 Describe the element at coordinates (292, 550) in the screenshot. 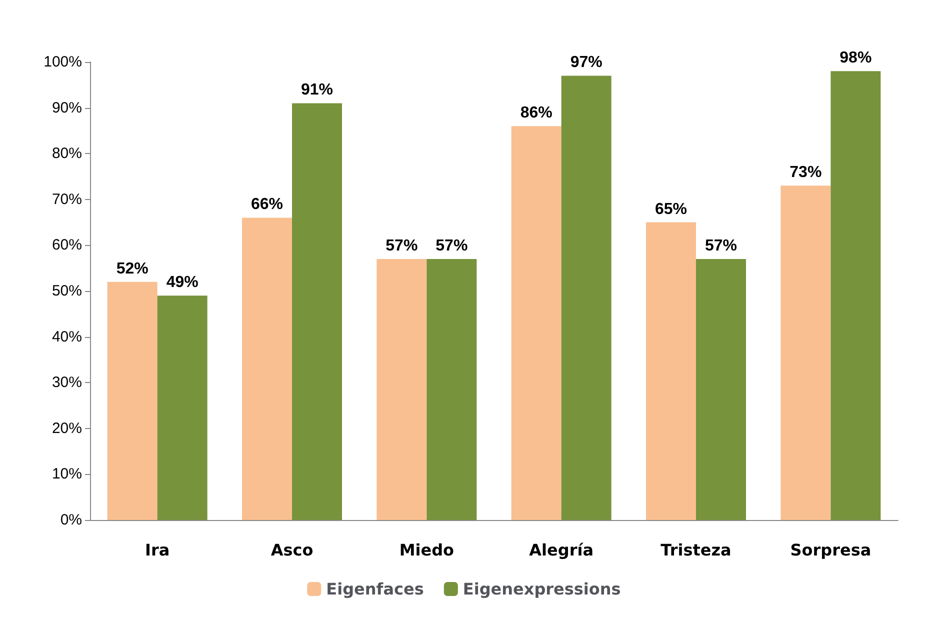

I see `x-tick-label: Asco` at that location.